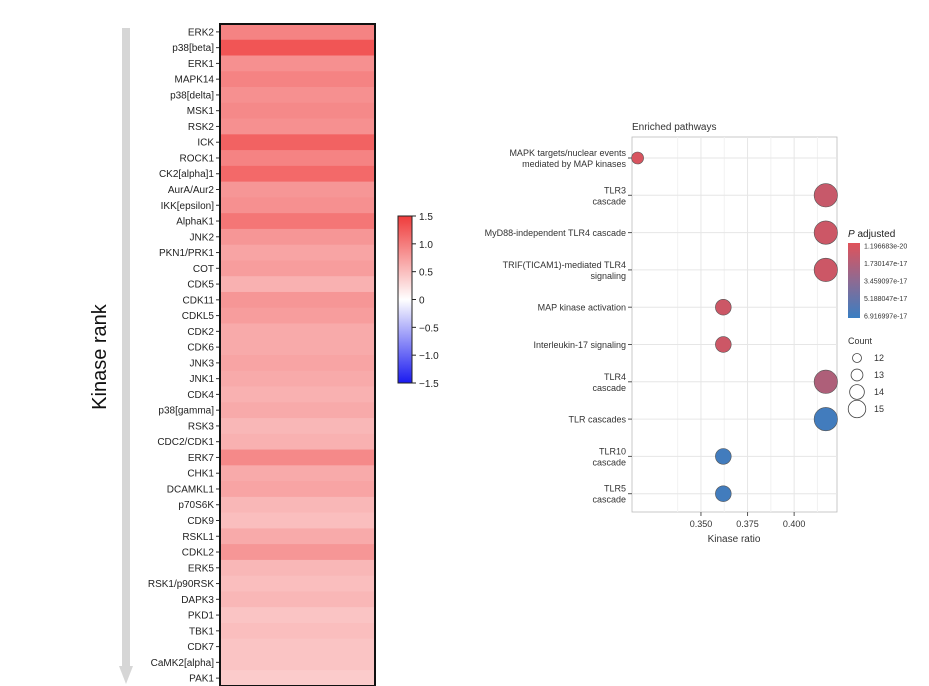  I want to click on kinase-label: CDKL5, so click(198, 316).